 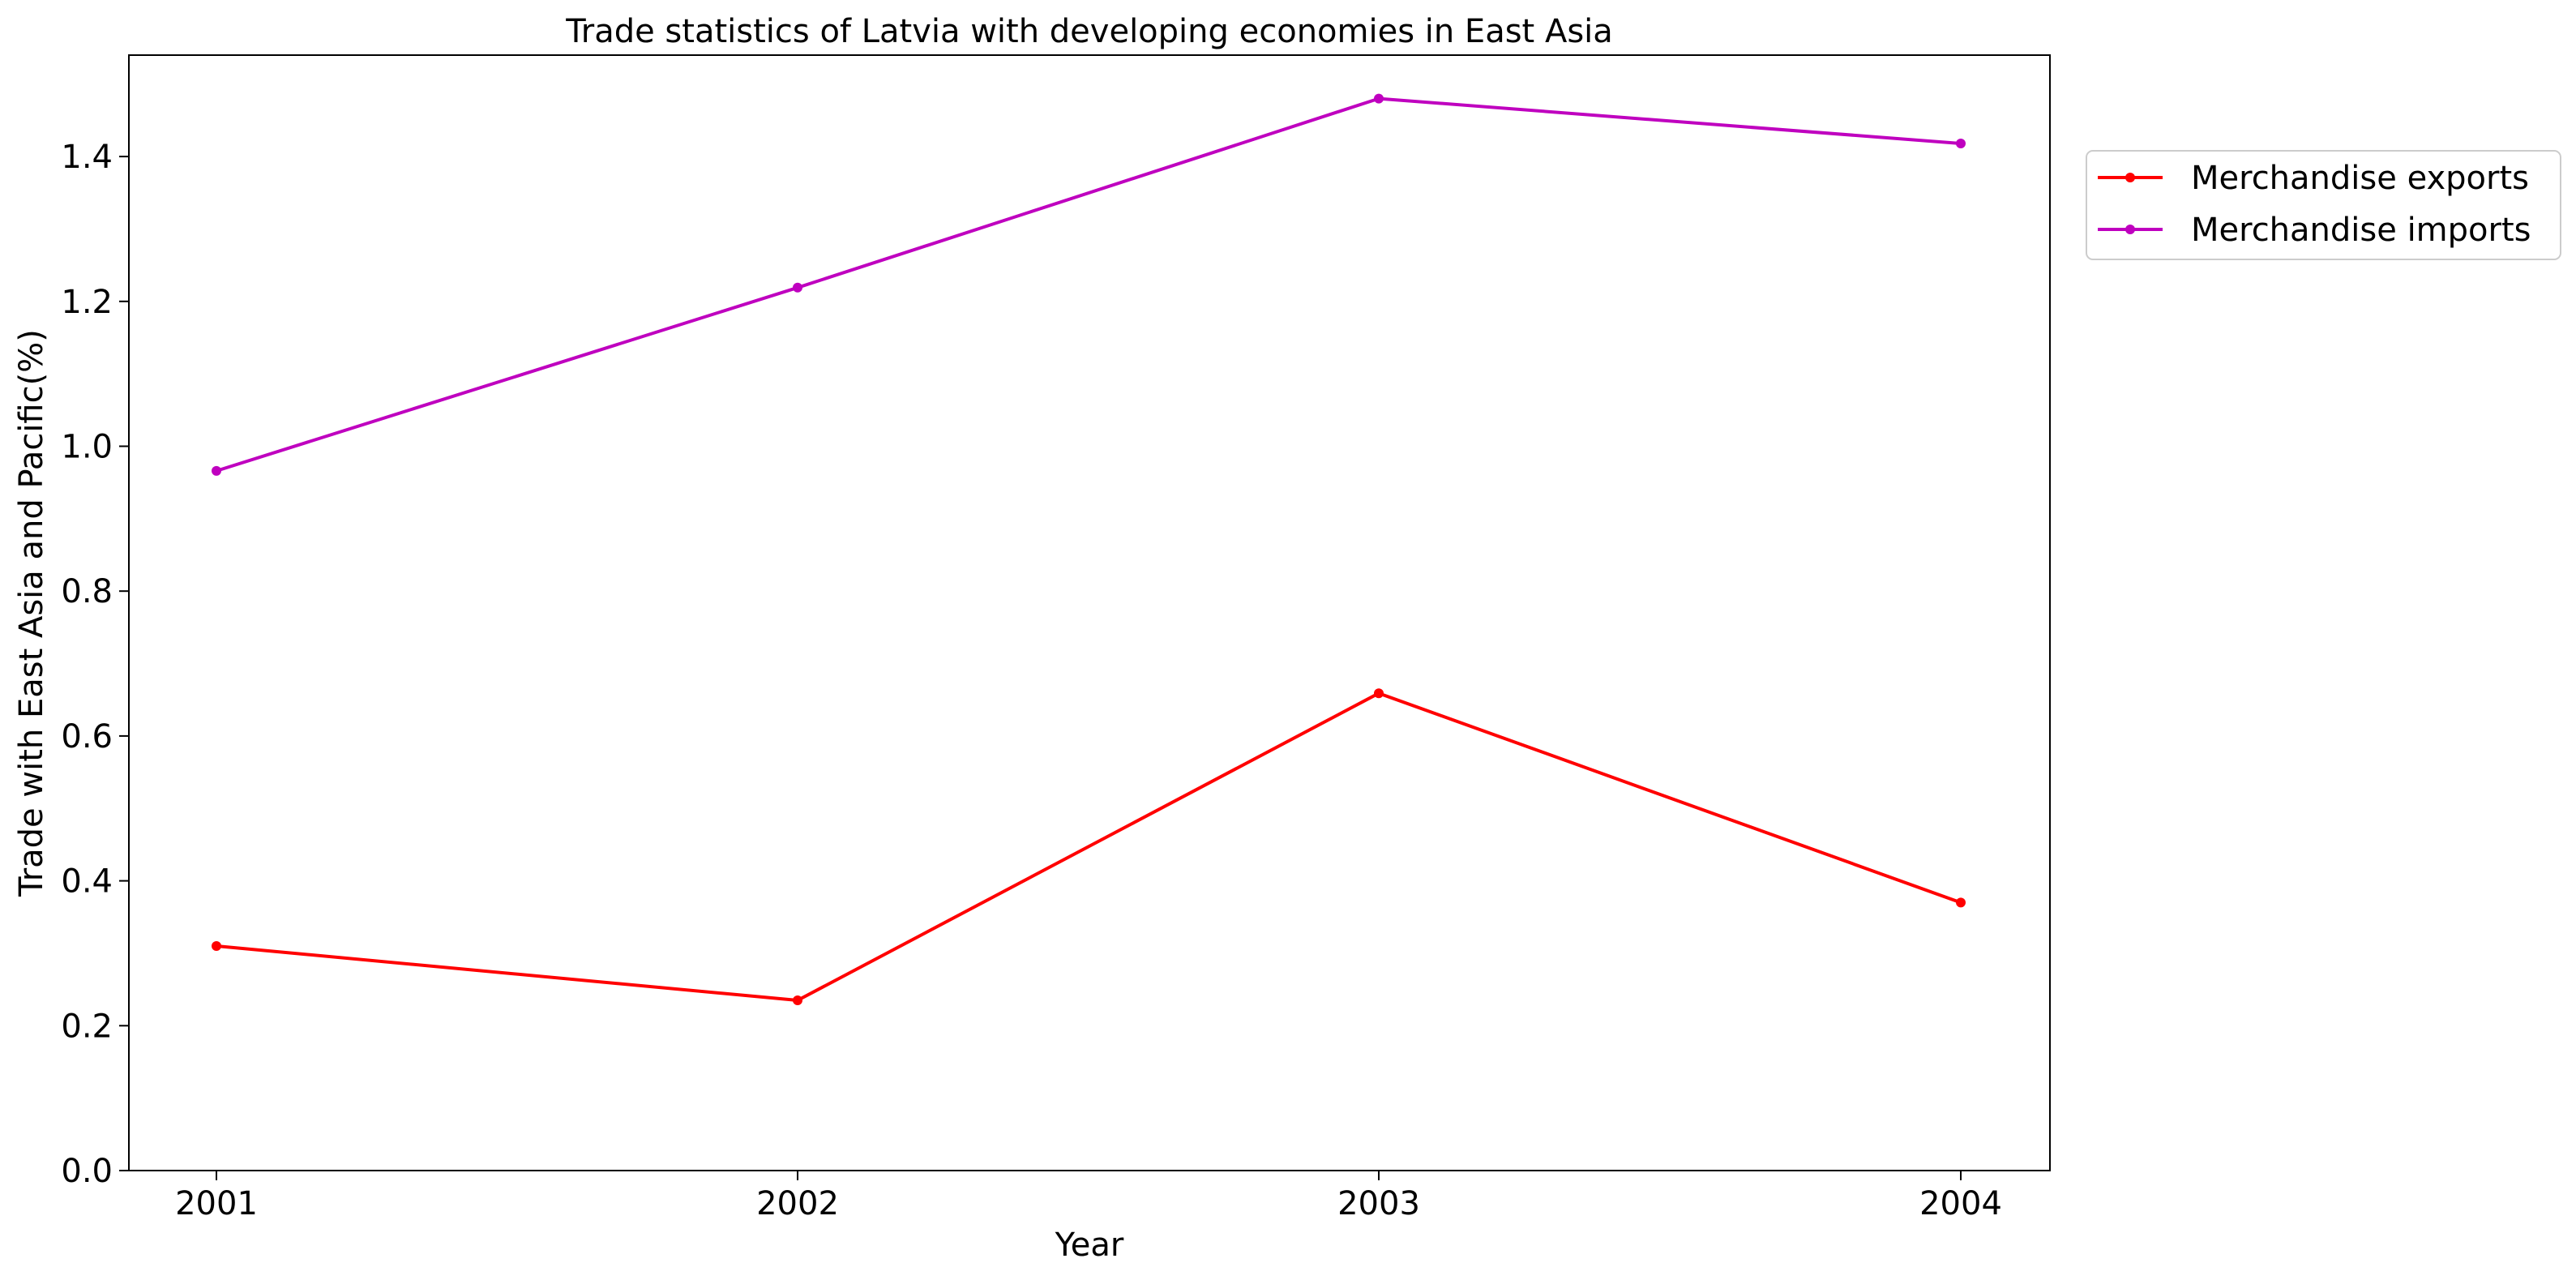 I want to click on legend-entry: Merchandise exports, so click(x=2313, y=179).